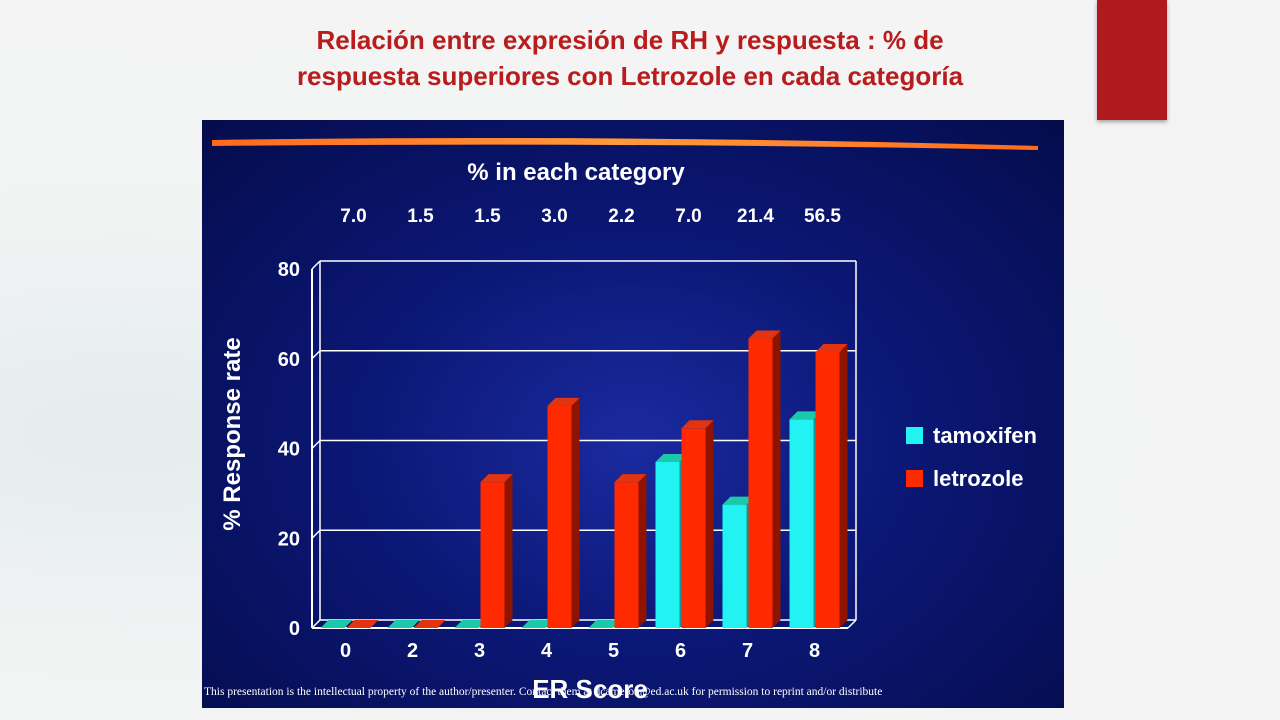  Describe the element at coordinates (412, 651) in the screenshot. I see `x-tick-label: 2` at that location.